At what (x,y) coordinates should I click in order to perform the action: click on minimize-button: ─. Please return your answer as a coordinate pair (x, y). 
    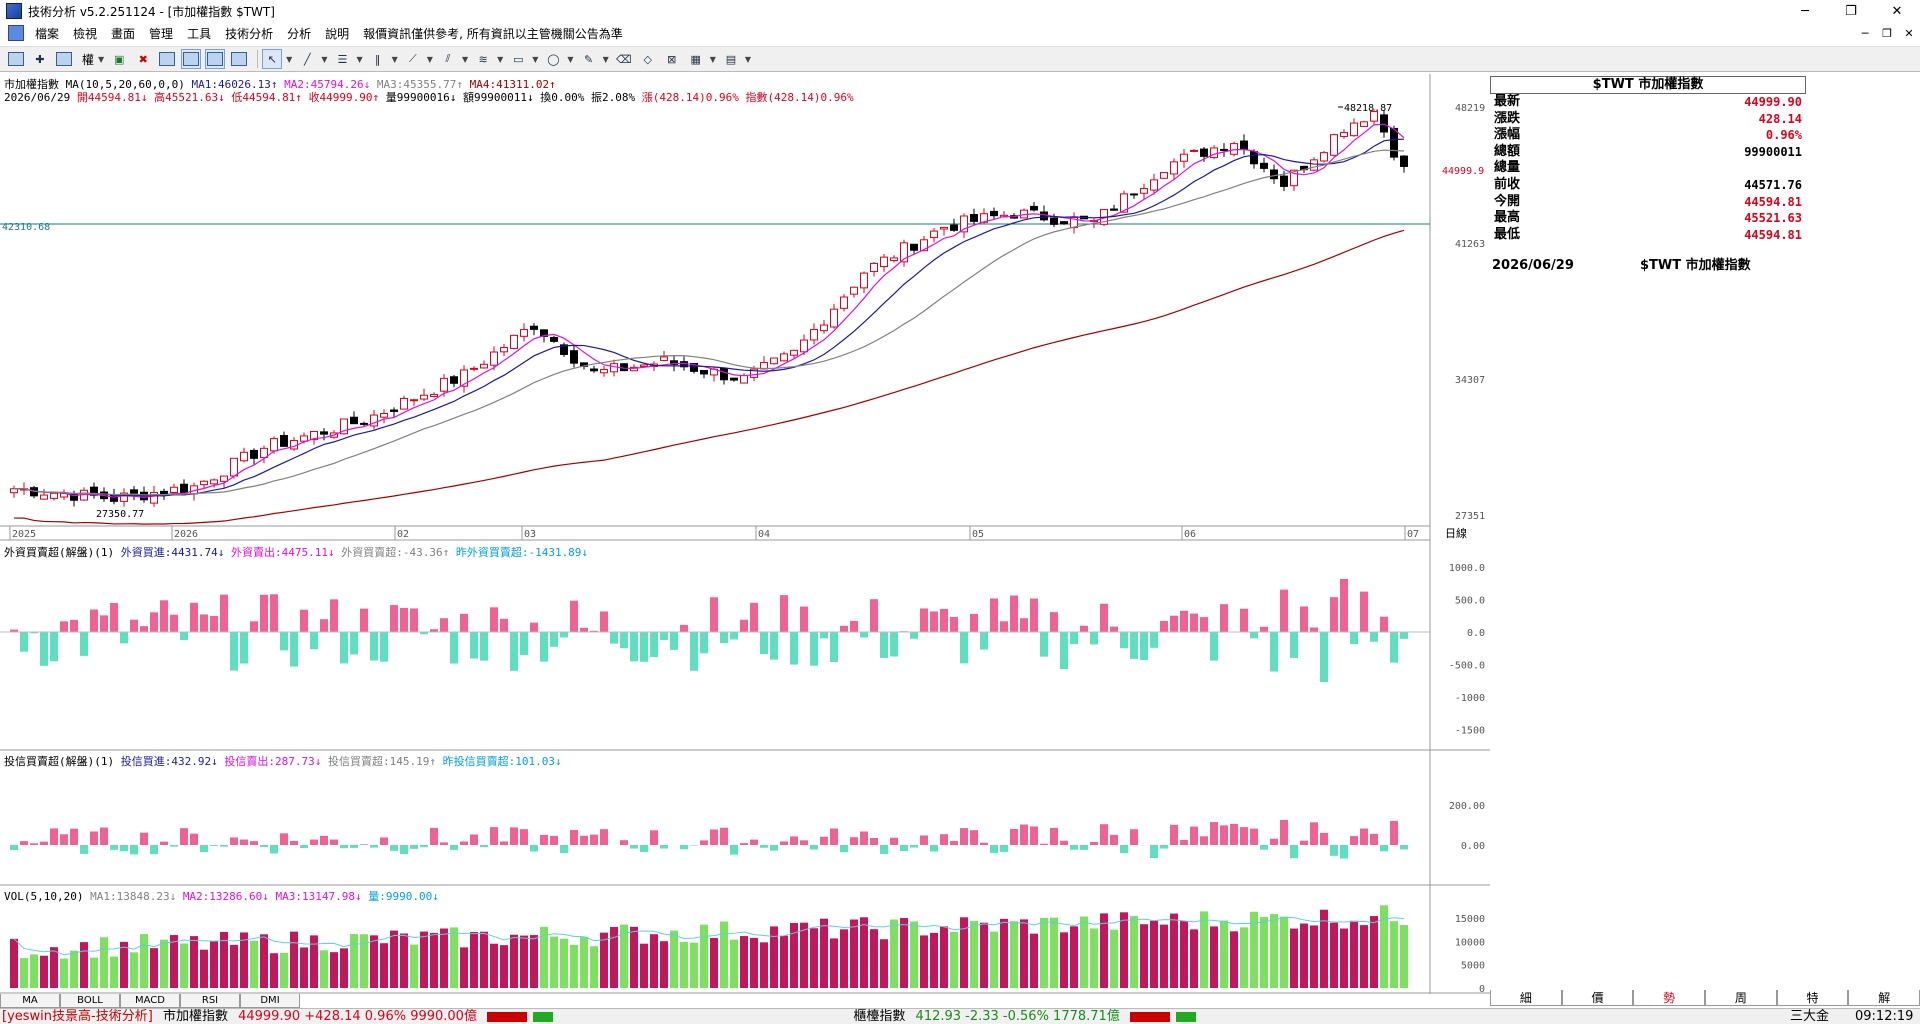
    Looking at the image, I should click on (1805, 11).